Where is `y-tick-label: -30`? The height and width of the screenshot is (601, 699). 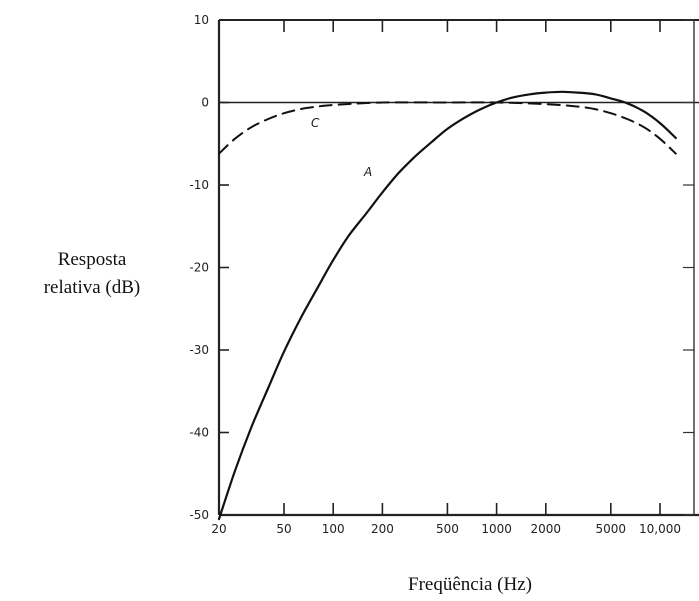
y-tick-label: -30 is located at coordinates (199, 350).